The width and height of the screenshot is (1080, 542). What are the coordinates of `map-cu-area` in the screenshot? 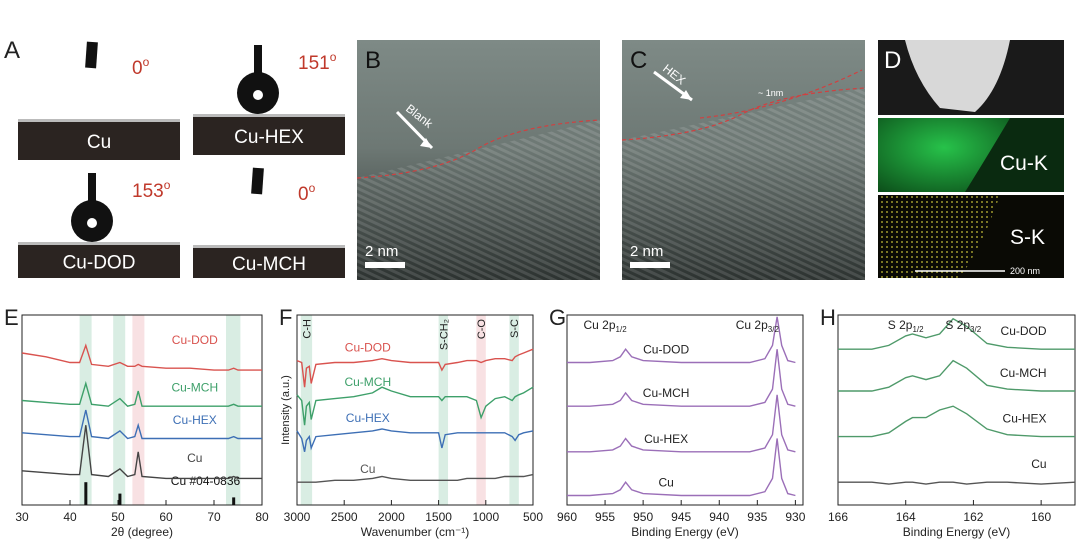 It's located at (944, 155).